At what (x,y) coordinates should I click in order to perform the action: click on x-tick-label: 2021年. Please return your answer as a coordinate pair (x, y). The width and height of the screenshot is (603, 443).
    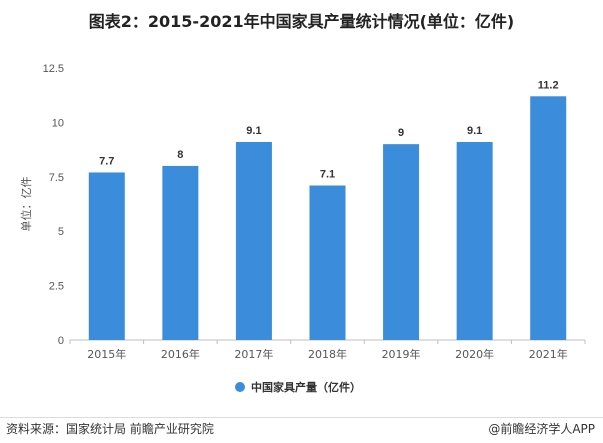
    Looking at the image, I should click on (548, 354).